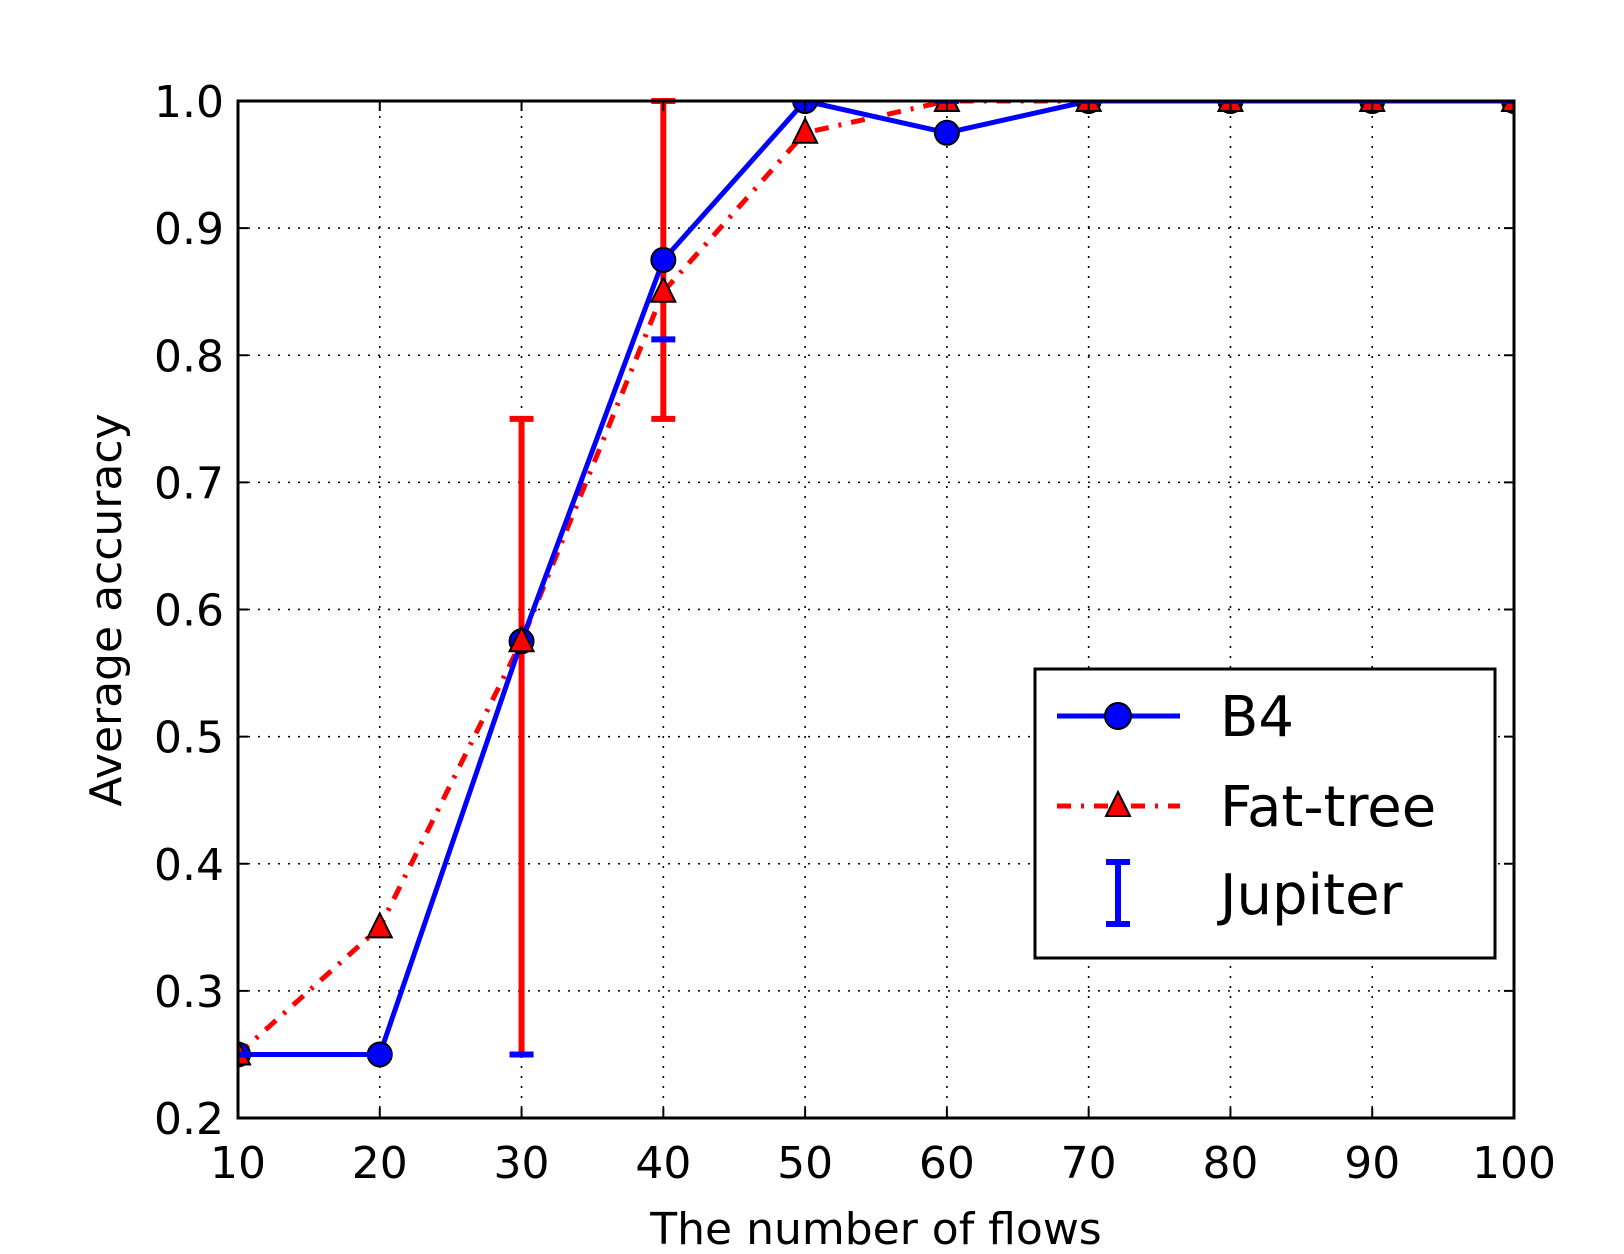  I want to click on y-tick-label: 0.6, so click(189, 611).